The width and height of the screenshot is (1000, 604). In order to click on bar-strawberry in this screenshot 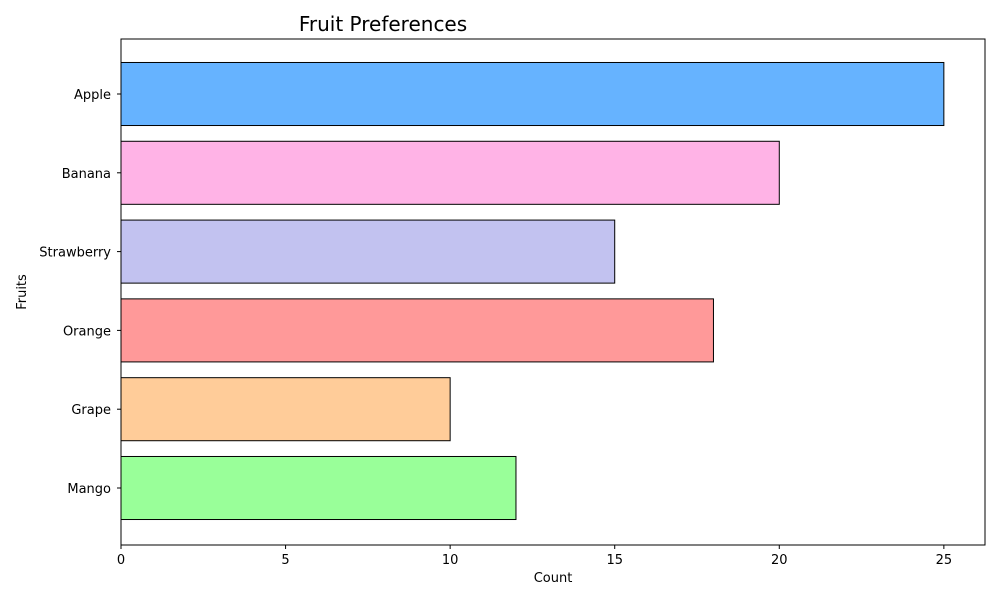, I will do `click(368, 251)`.